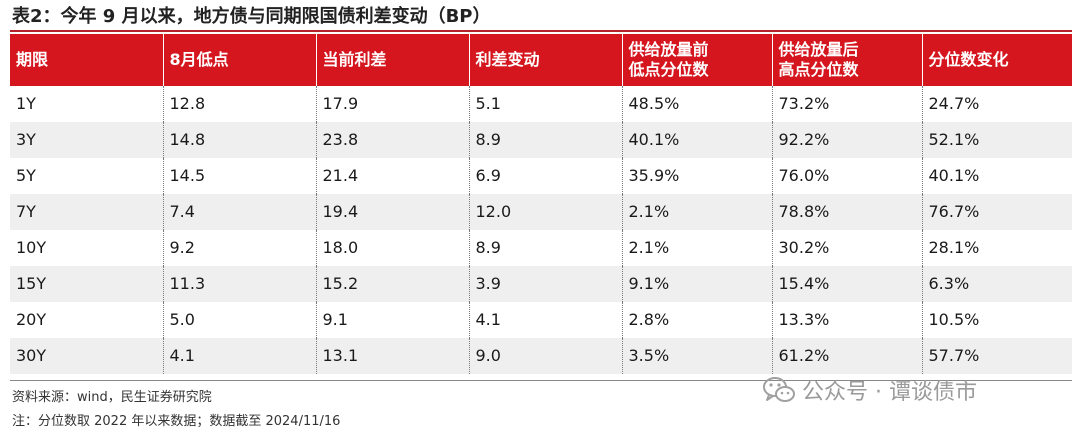 Image resolution: width=1080 pixels, height=435 pixels. I want to click on table-cell: 17.9, so click(392, 104).